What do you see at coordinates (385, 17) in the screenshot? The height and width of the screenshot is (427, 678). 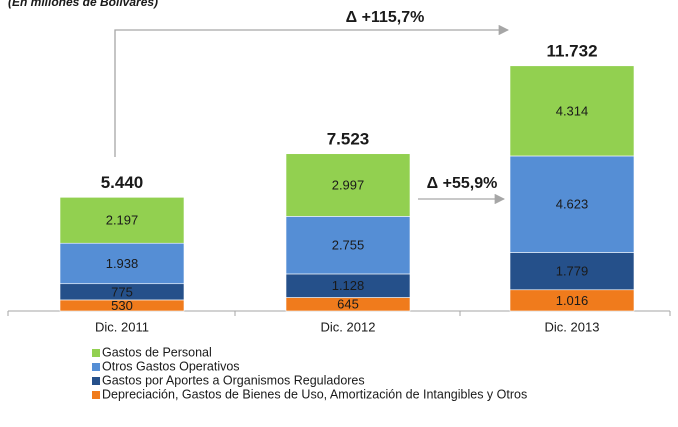 I see `annotation: Δ +115,7%` at bounding box center [385, 17].